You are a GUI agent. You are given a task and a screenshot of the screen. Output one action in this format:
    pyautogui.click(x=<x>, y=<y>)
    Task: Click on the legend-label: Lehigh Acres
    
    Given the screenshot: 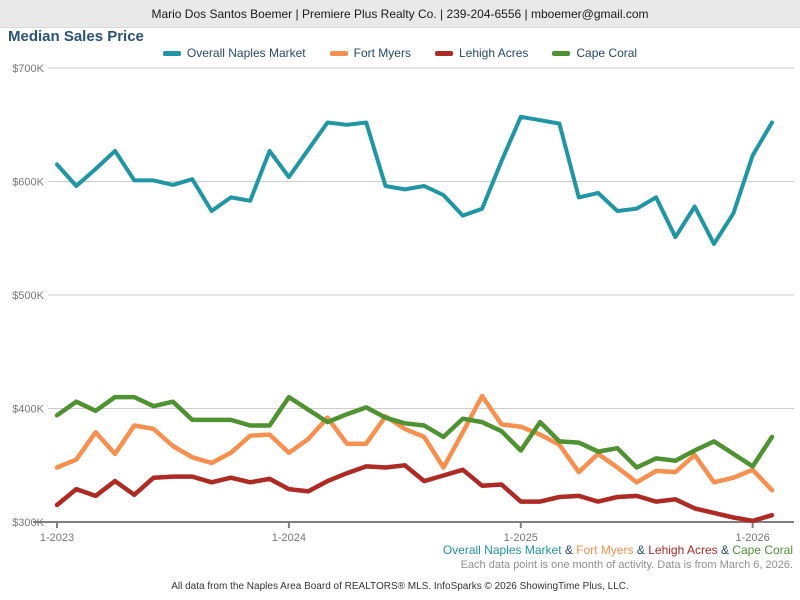 What is the action you would take?
    pyautogui.click(x=493, y=53)
    